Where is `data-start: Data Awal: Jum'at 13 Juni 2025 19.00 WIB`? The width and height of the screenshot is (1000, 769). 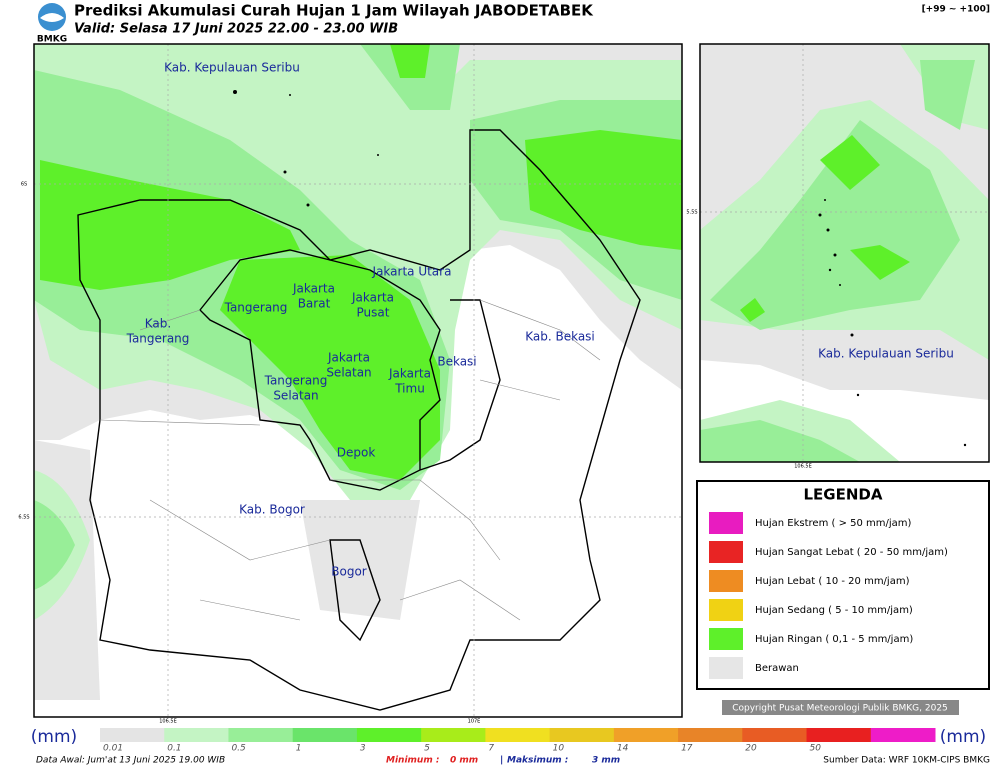
data-start: Data Awal: Jum'at 13 Juni 2025 19.00 WIB is located at coordinates (130, 761).